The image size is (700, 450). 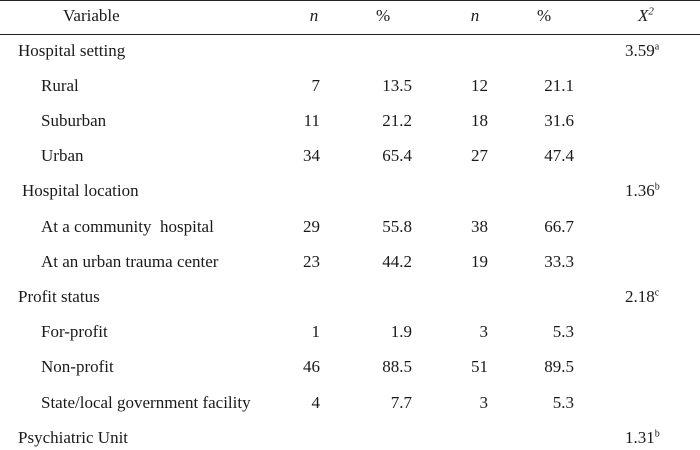 I want to click on header-chi-square: X2, so click(x=646, y=16).